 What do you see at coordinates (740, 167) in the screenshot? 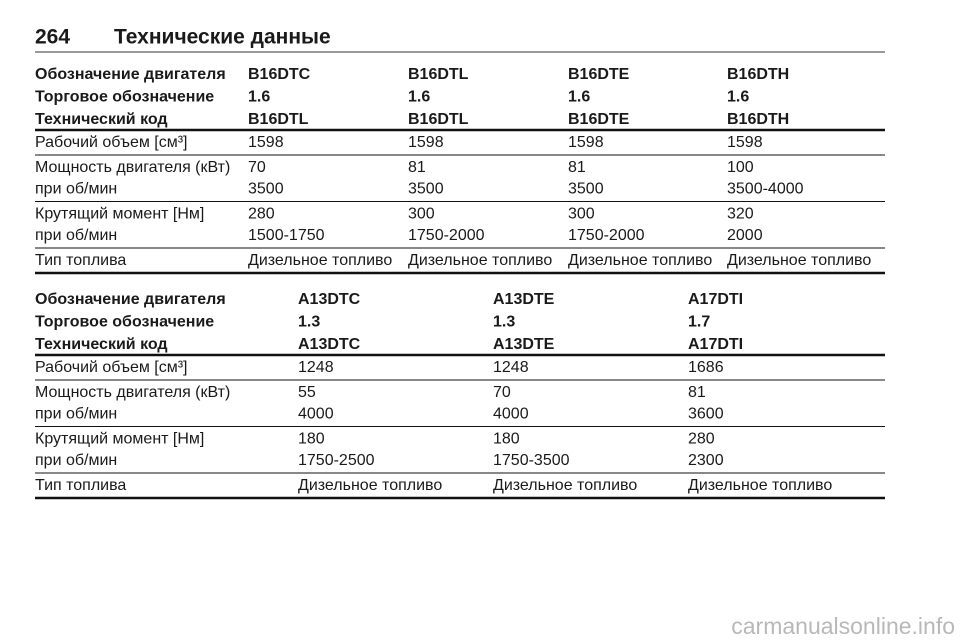
I see `cell: 100` at bounding box center [740, 167].